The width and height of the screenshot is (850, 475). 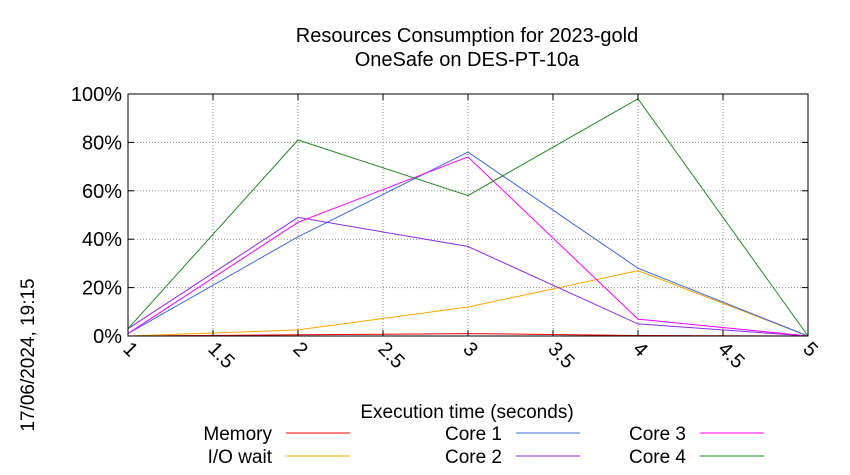 I want to click on y-tick-label: 0%, so click(x=107, y=337).